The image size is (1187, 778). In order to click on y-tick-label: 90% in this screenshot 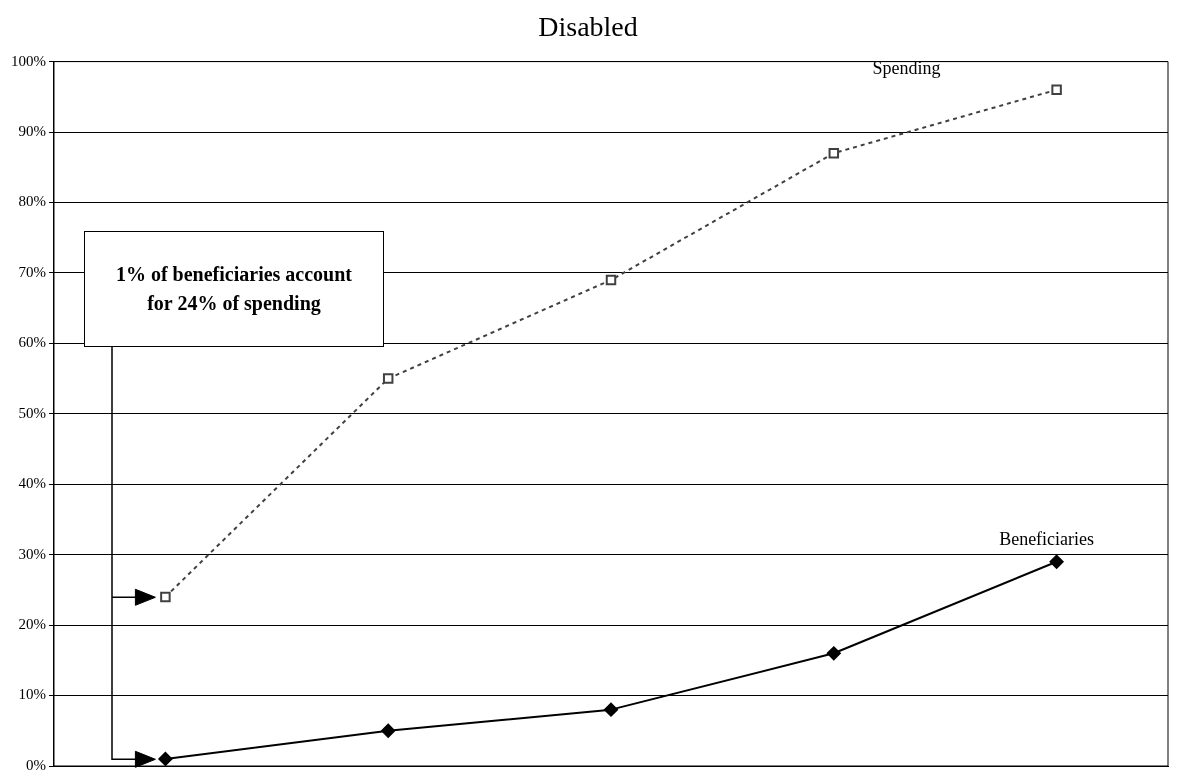, I will do `click(32, 130)`.